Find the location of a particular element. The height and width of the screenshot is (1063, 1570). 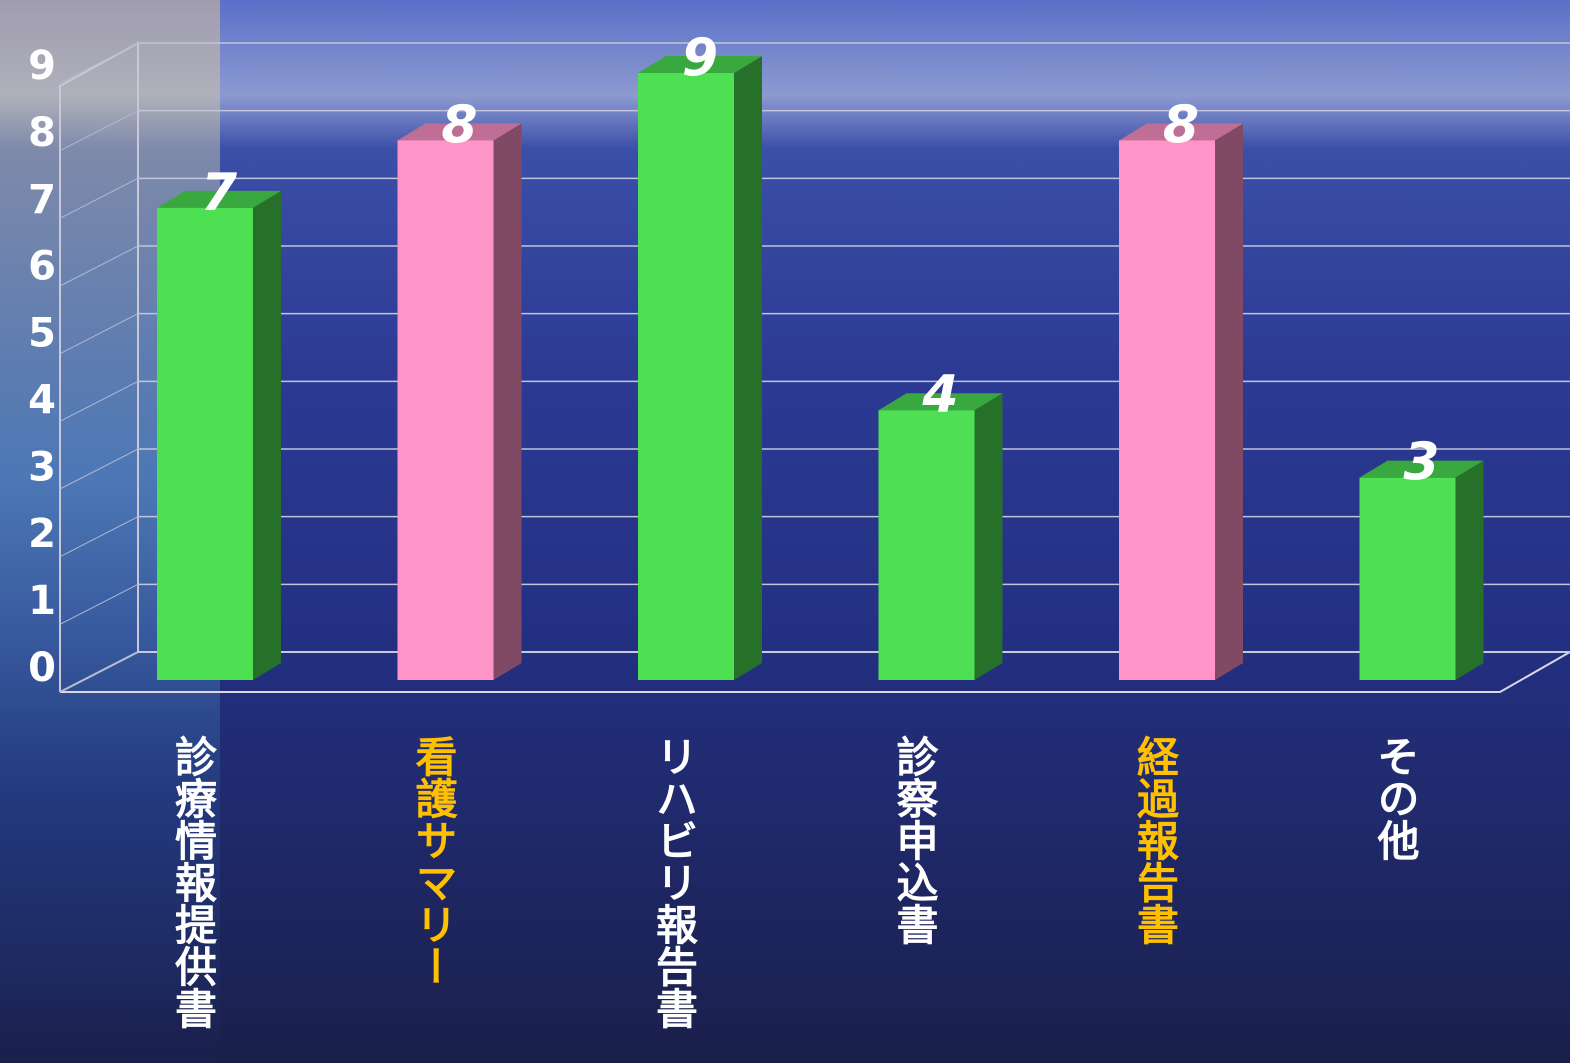

data-label: 7 is located at coordinates (219, 193).